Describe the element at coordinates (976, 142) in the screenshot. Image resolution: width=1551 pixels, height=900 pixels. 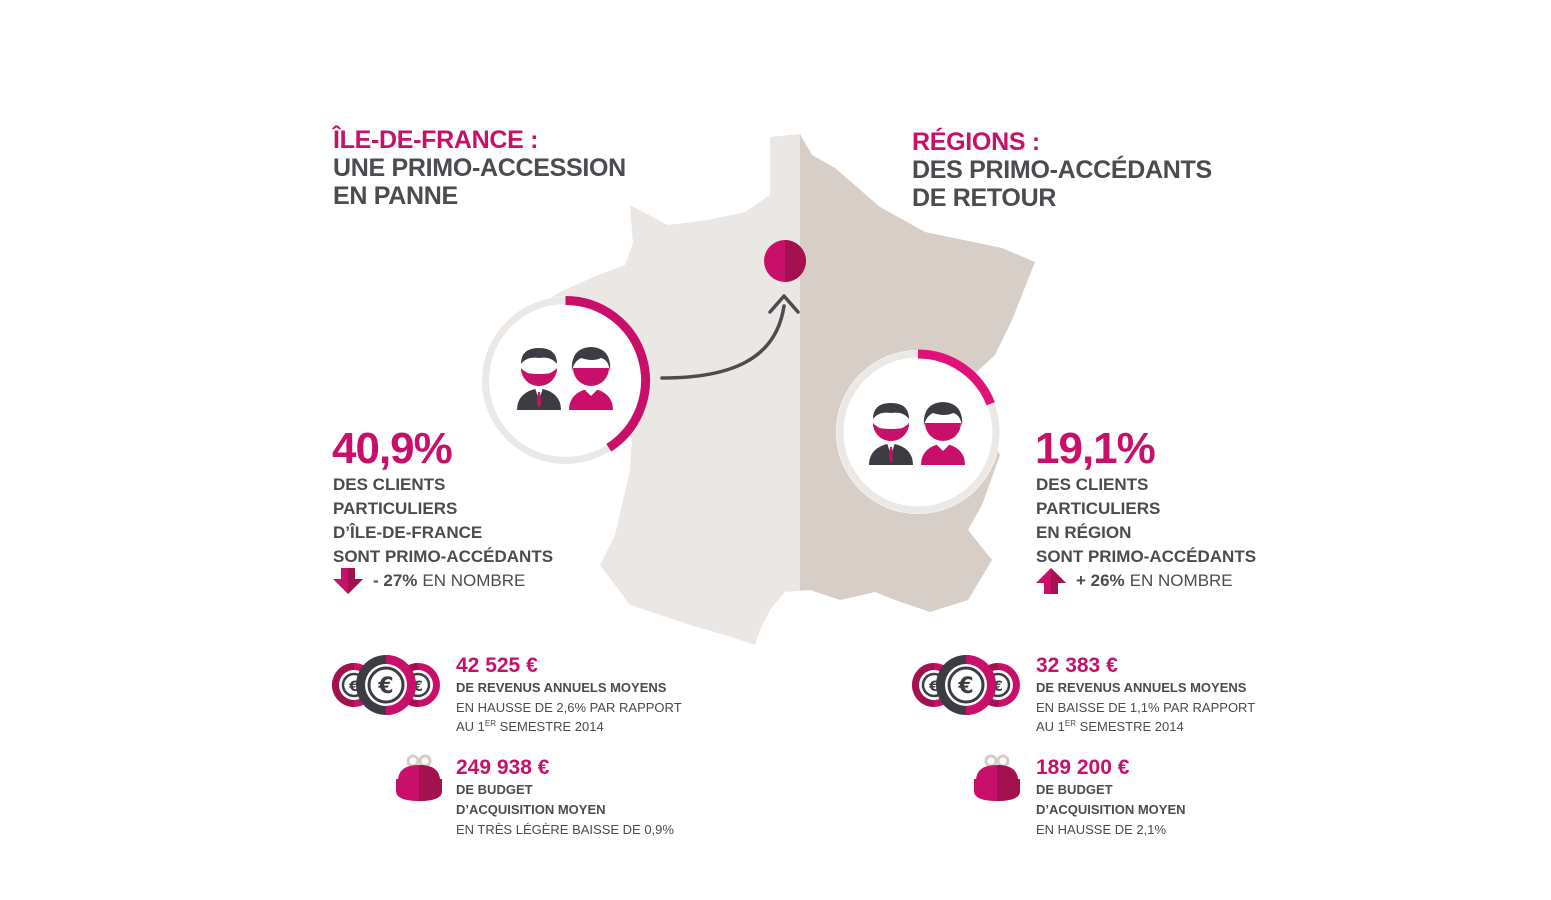
I see `right-title-accent: RÉGIONS :` at that location.